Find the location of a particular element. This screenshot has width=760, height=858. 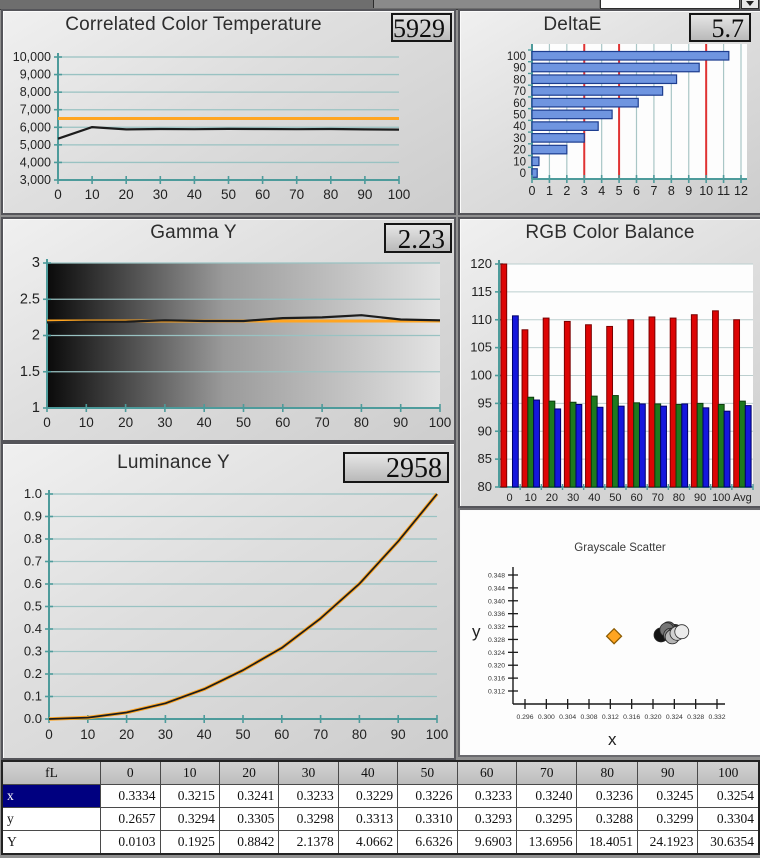

svg-text: 0.324 is located at coordinates (496, 653).